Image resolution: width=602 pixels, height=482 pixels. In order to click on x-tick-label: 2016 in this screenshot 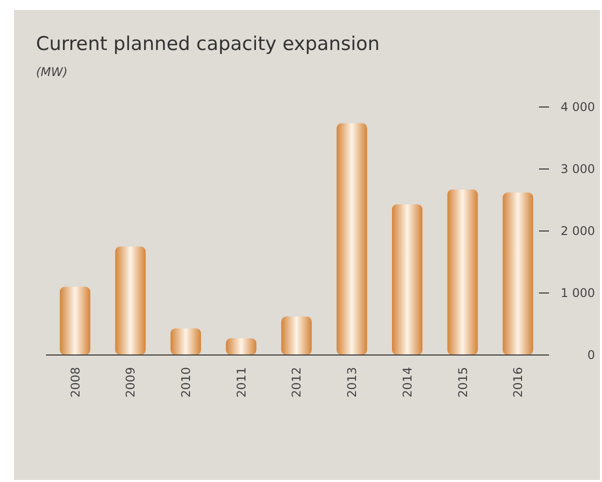, I will do `click(518, 382)`.